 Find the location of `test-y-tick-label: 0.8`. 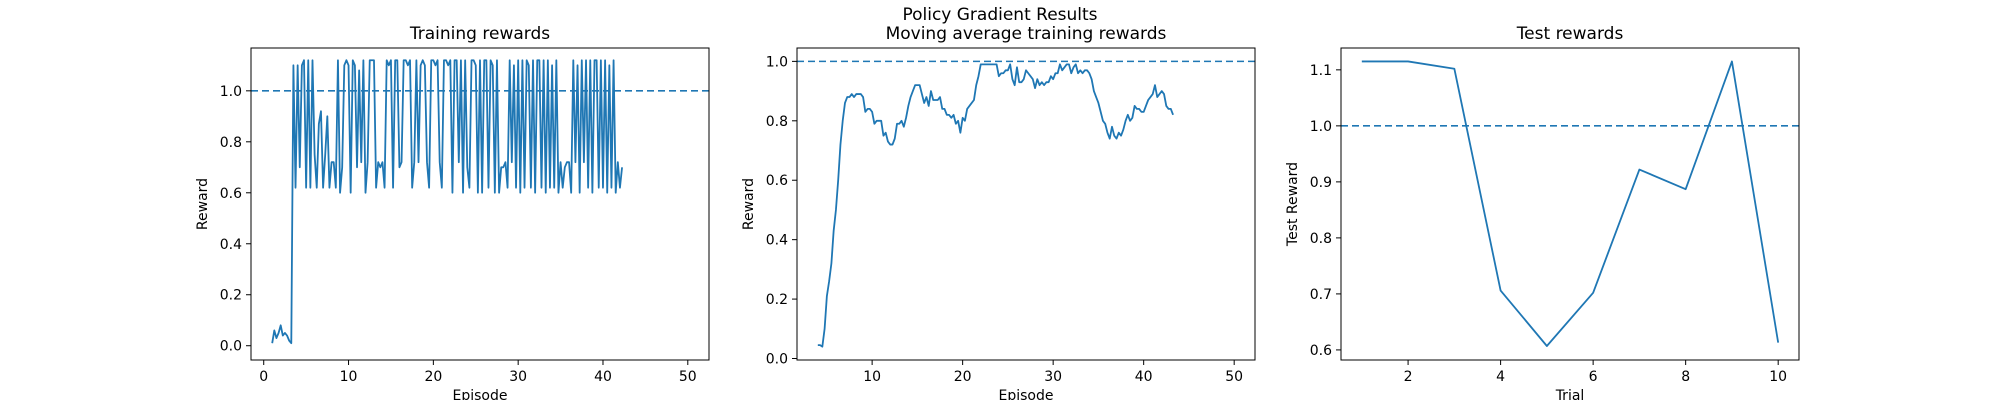

test-y-tick-label: 0.8 is located at coordinates (1321, 239).